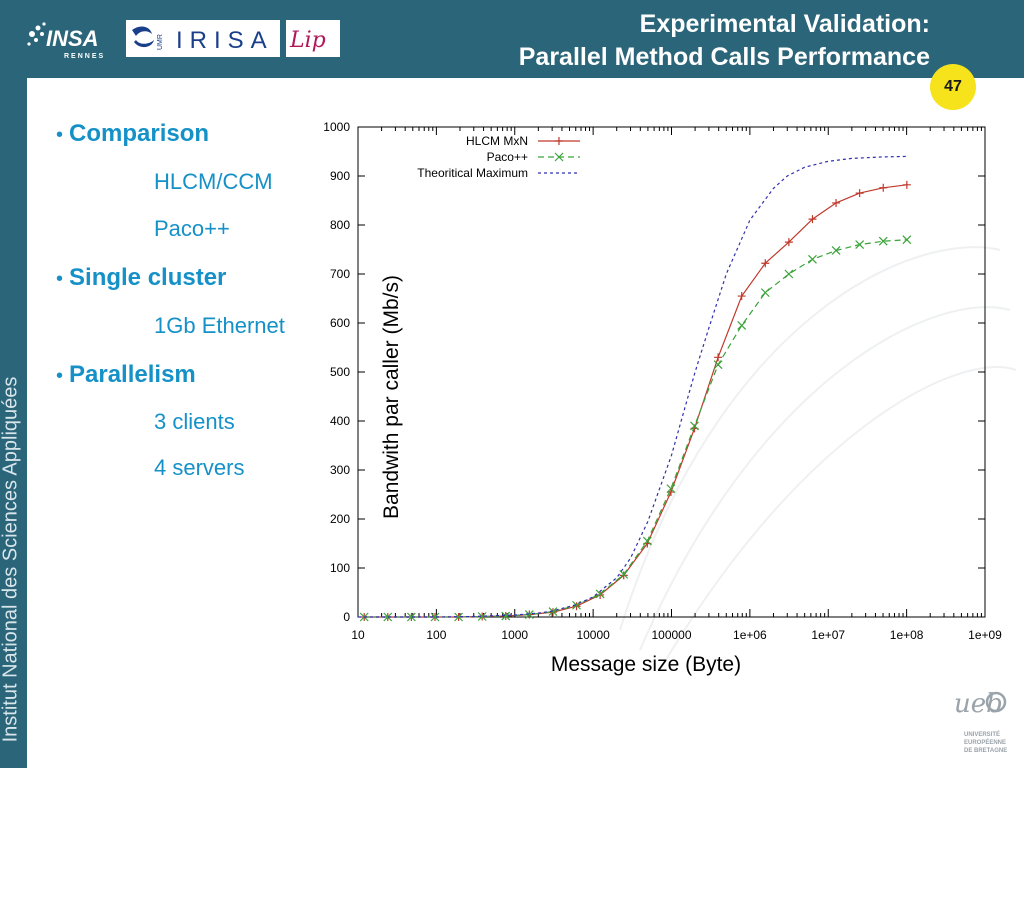 Image resolution: width=1024 pixels, height=905 pixels. What do you see at coordinates (953, 87) in the screenshot?
I see `page-number-badge: 47` at bounding box center [953, 87].